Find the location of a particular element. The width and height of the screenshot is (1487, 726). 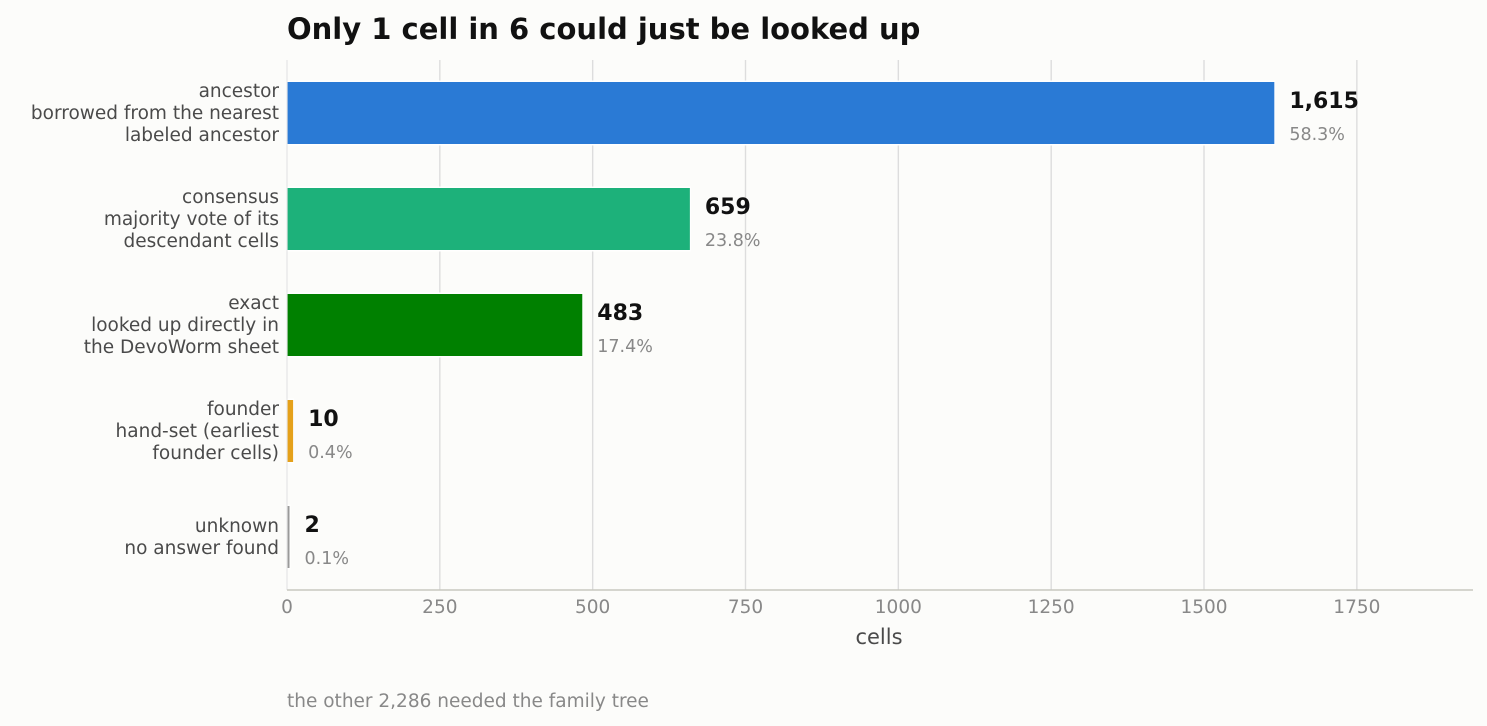

x-tick-label: 1500 is located at coordinates (1203, 607).